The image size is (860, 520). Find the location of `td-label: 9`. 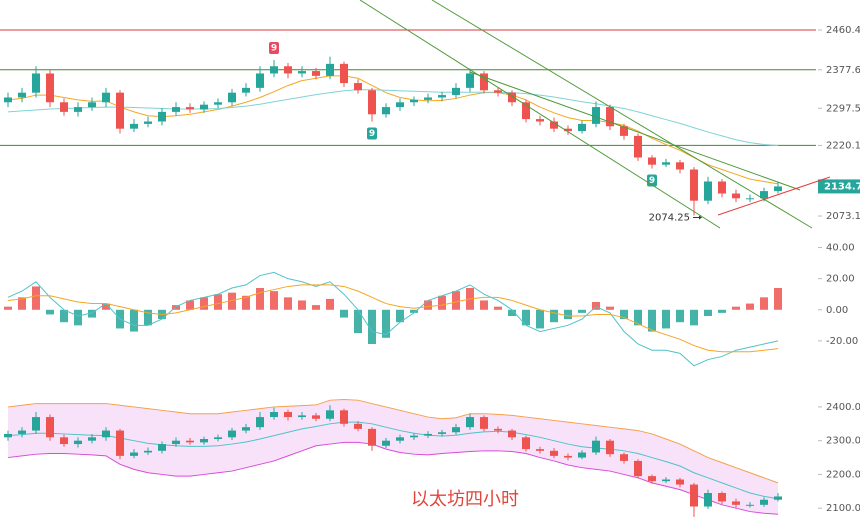

td-label: 9 is located at coordinates (274, 49).